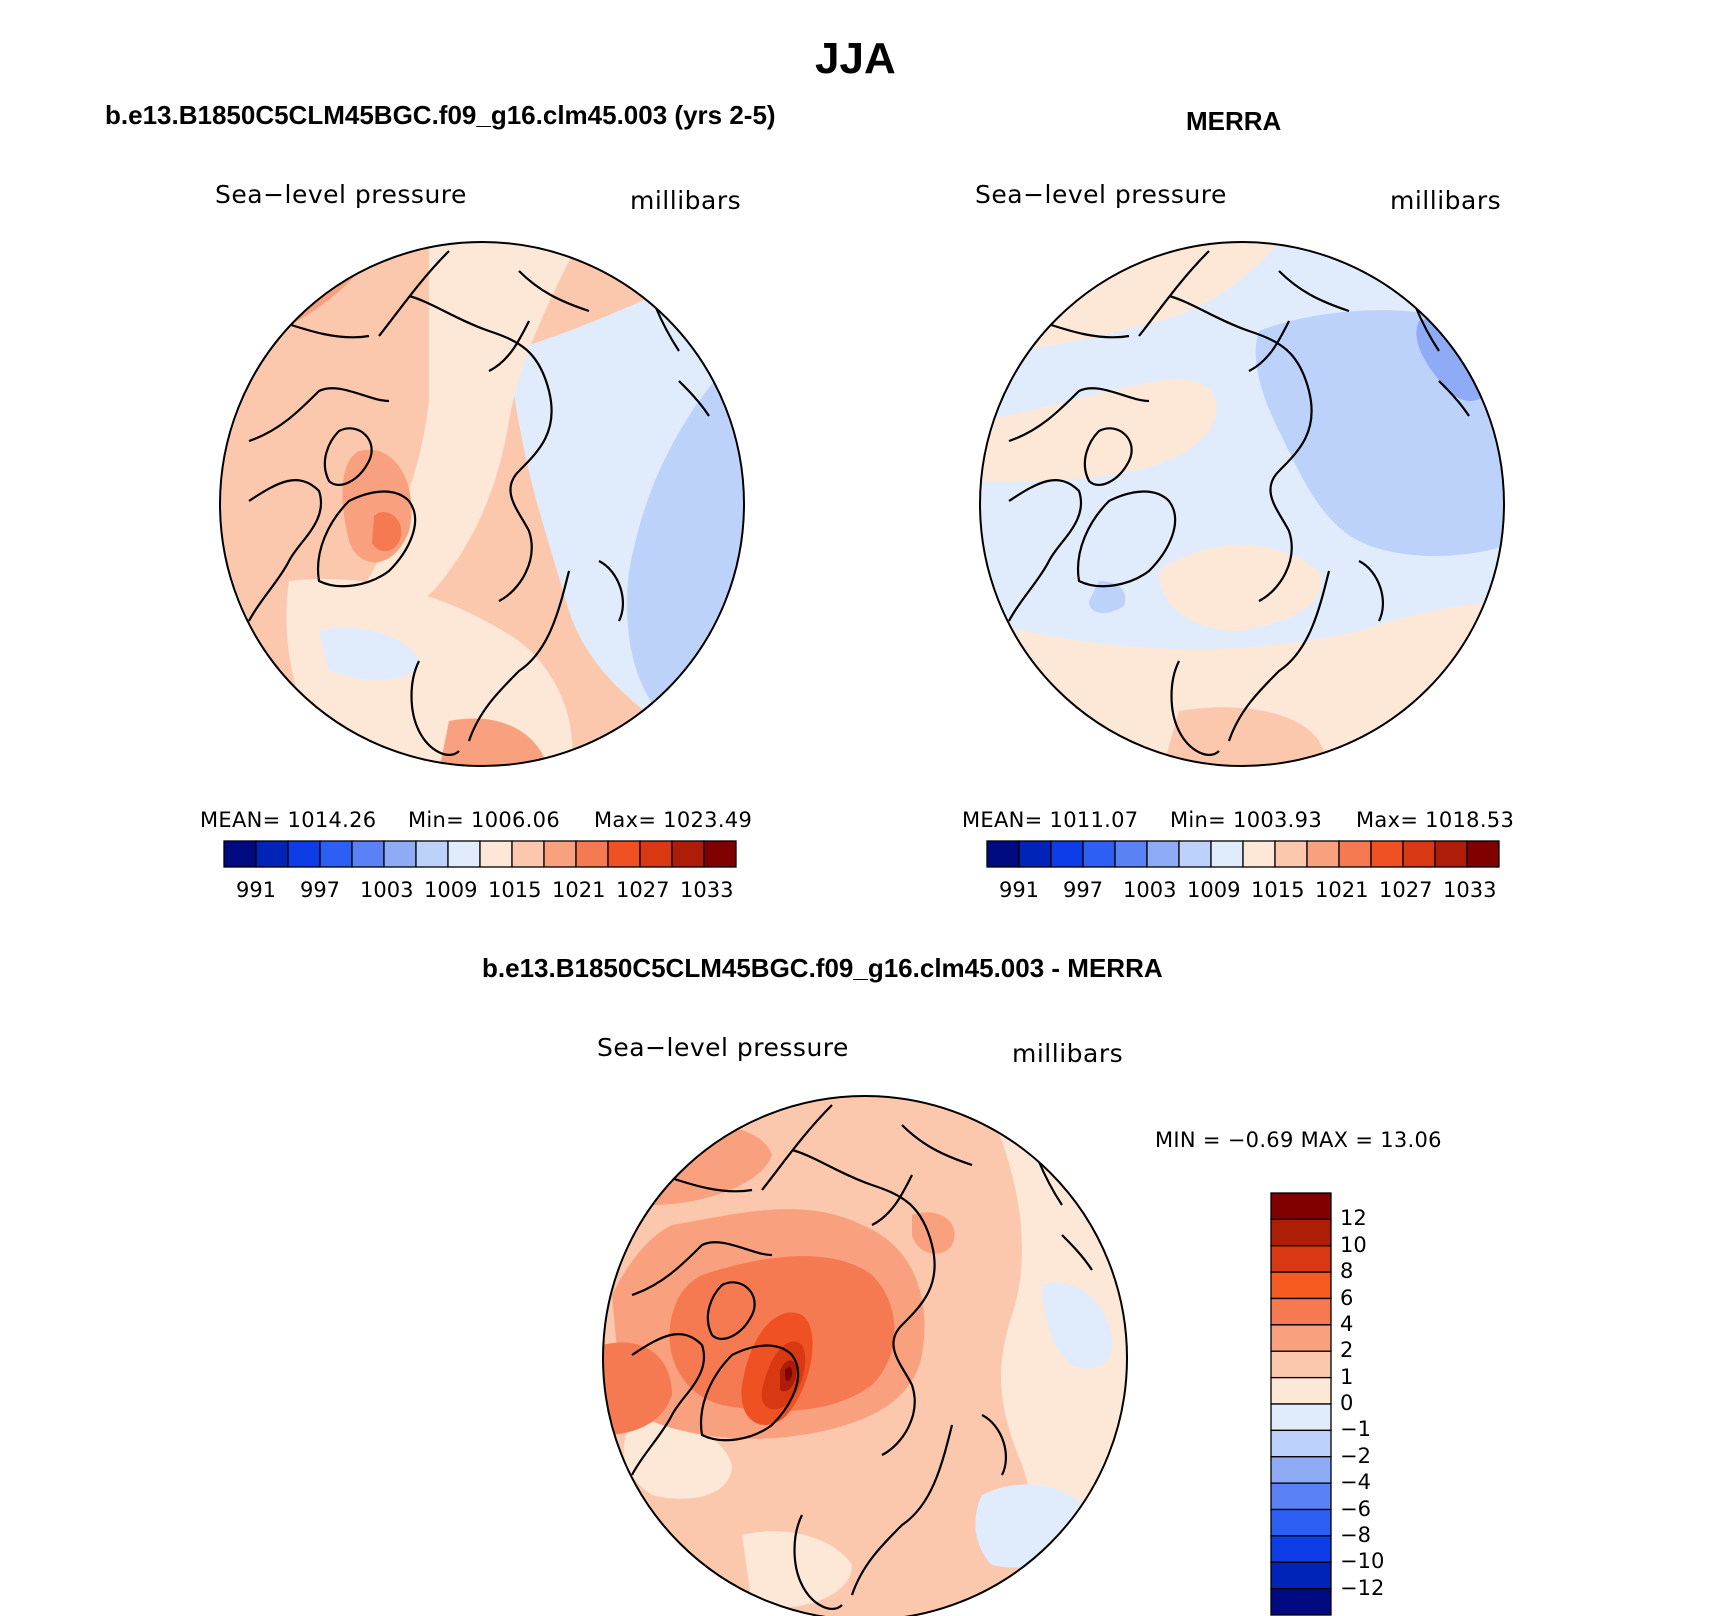 The height and width of the screenshot is (1616, 1710). I want to click on diff-colorbar-tick-label: 4, so click(1347, 1323).